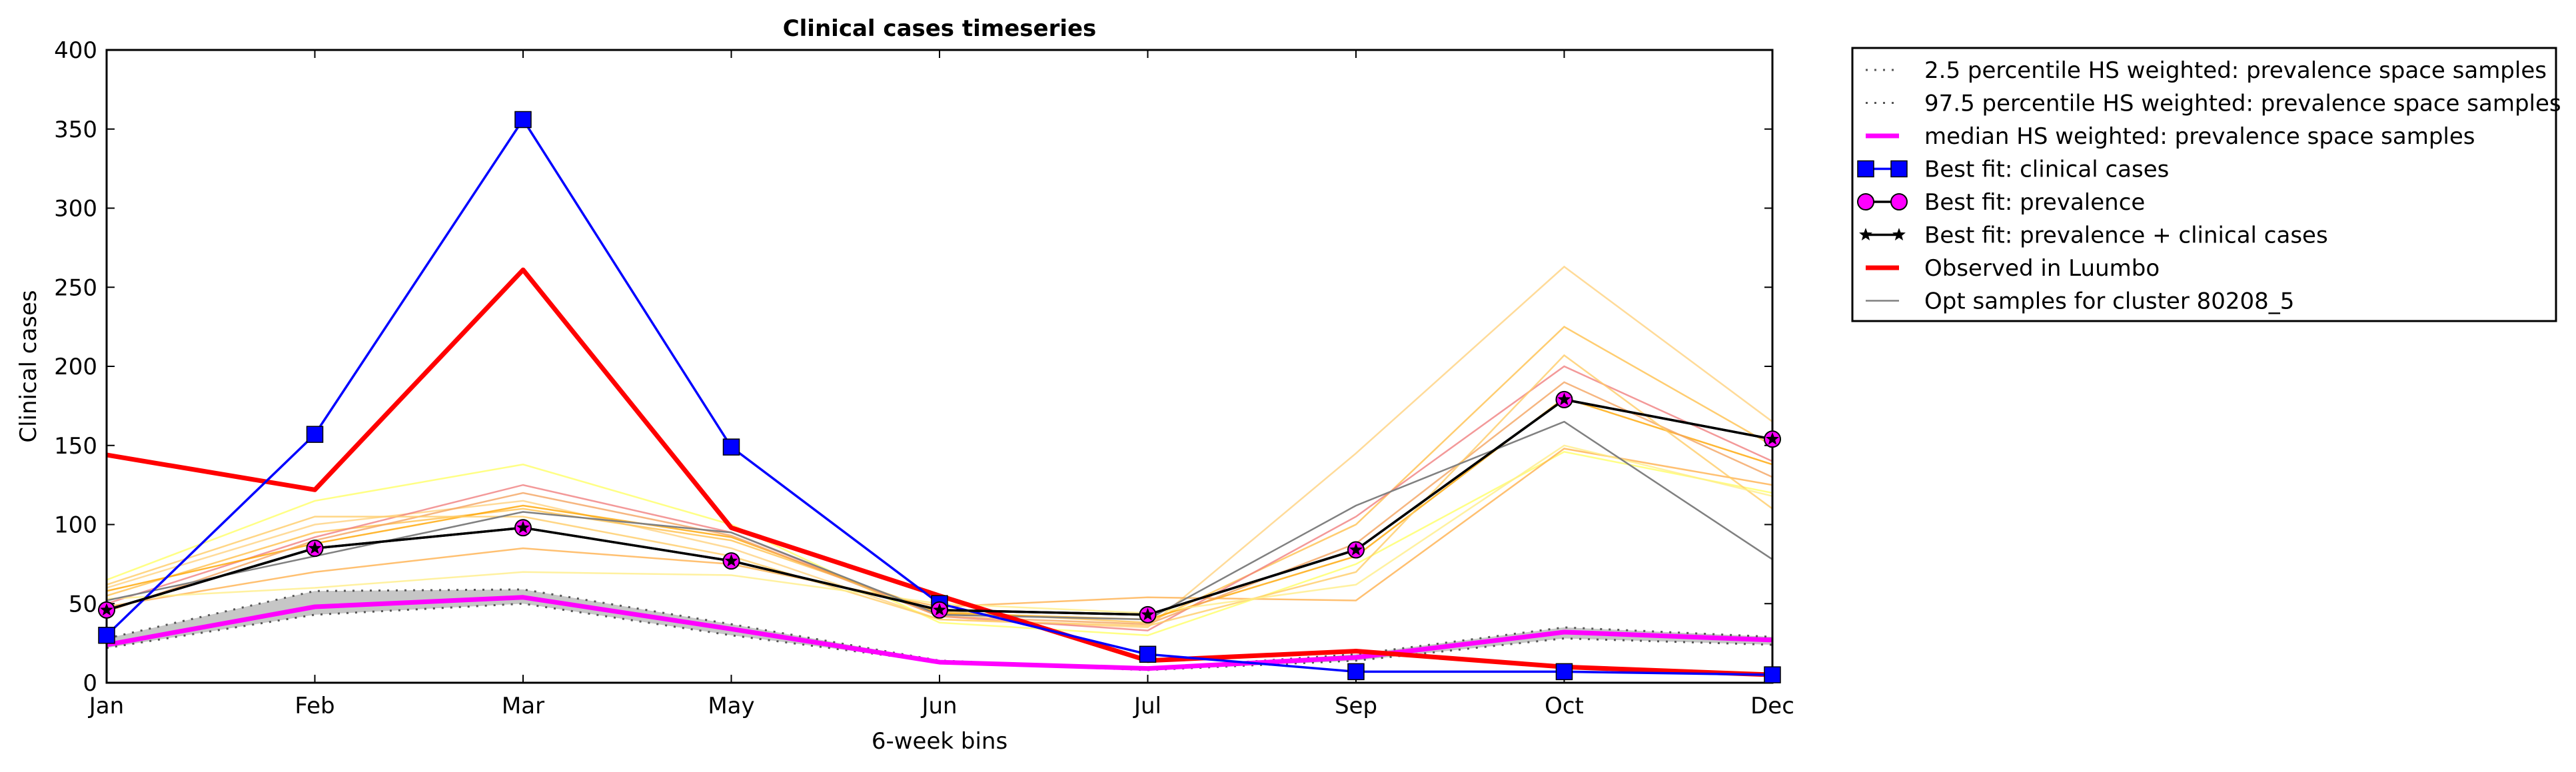  What do you see at coordinates (75, 446) in the screenshot?
I see `y-tick-label-3: 150` at bounding box center [75, 446].